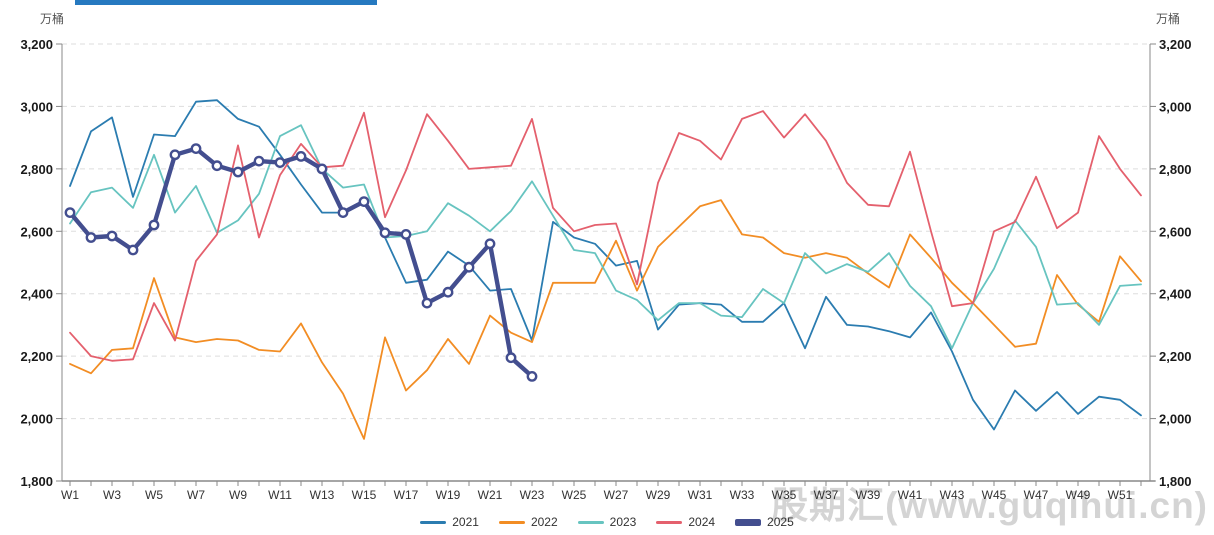 The width and height of the screenshot is (1214, 535). What do you see at coordinates (36, 356) in the screenshot?
I see `y-axis-label-left: 2,200` at bounding box center [36, 356].